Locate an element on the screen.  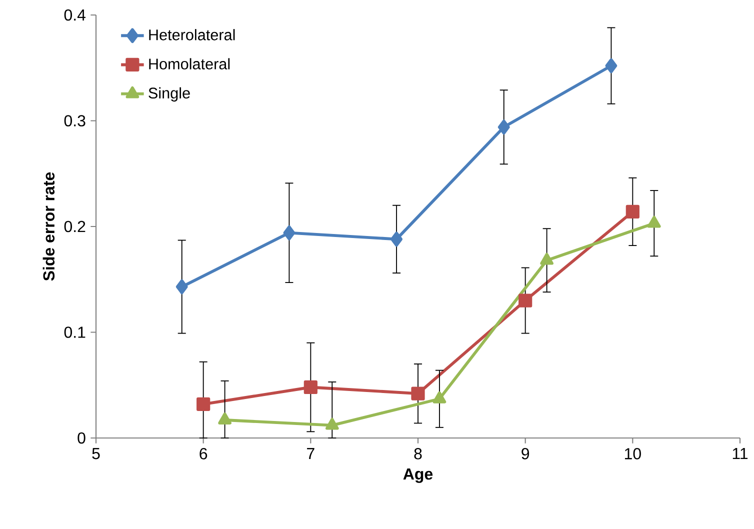
legend-label: Single is located at coordinates (169, 94).